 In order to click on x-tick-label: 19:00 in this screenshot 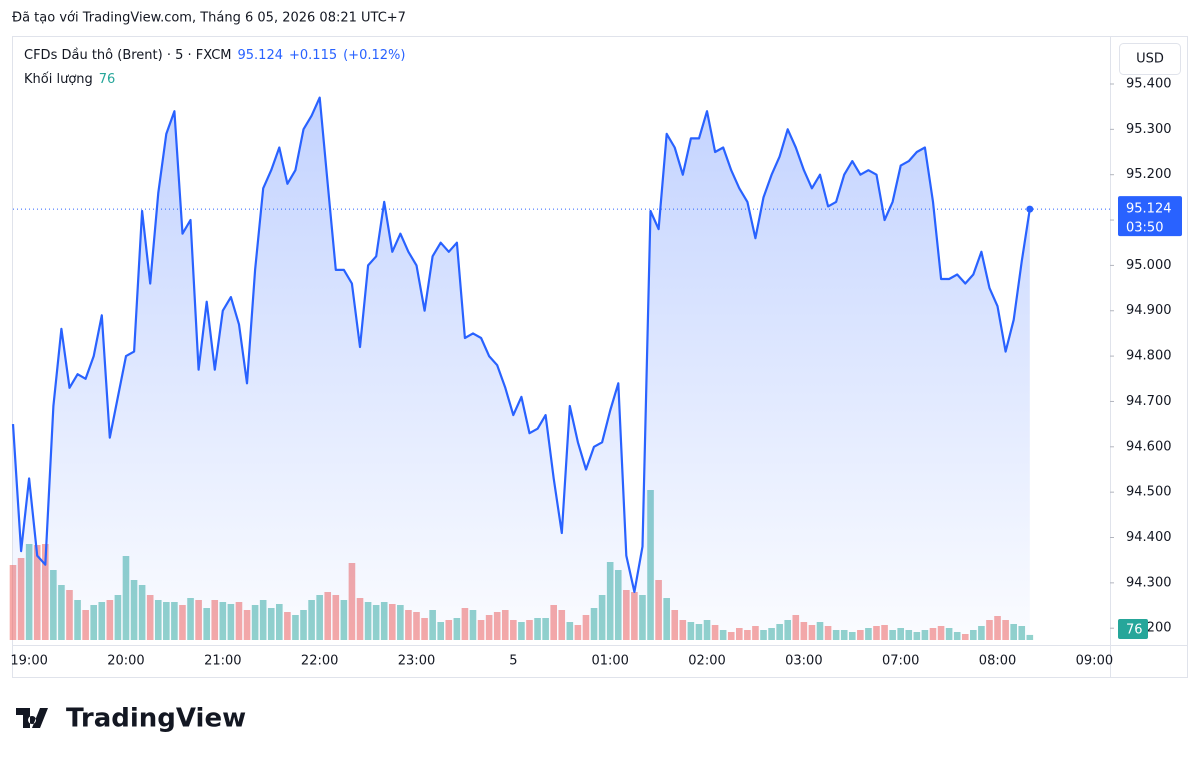, I will do `click(28, 661)`.